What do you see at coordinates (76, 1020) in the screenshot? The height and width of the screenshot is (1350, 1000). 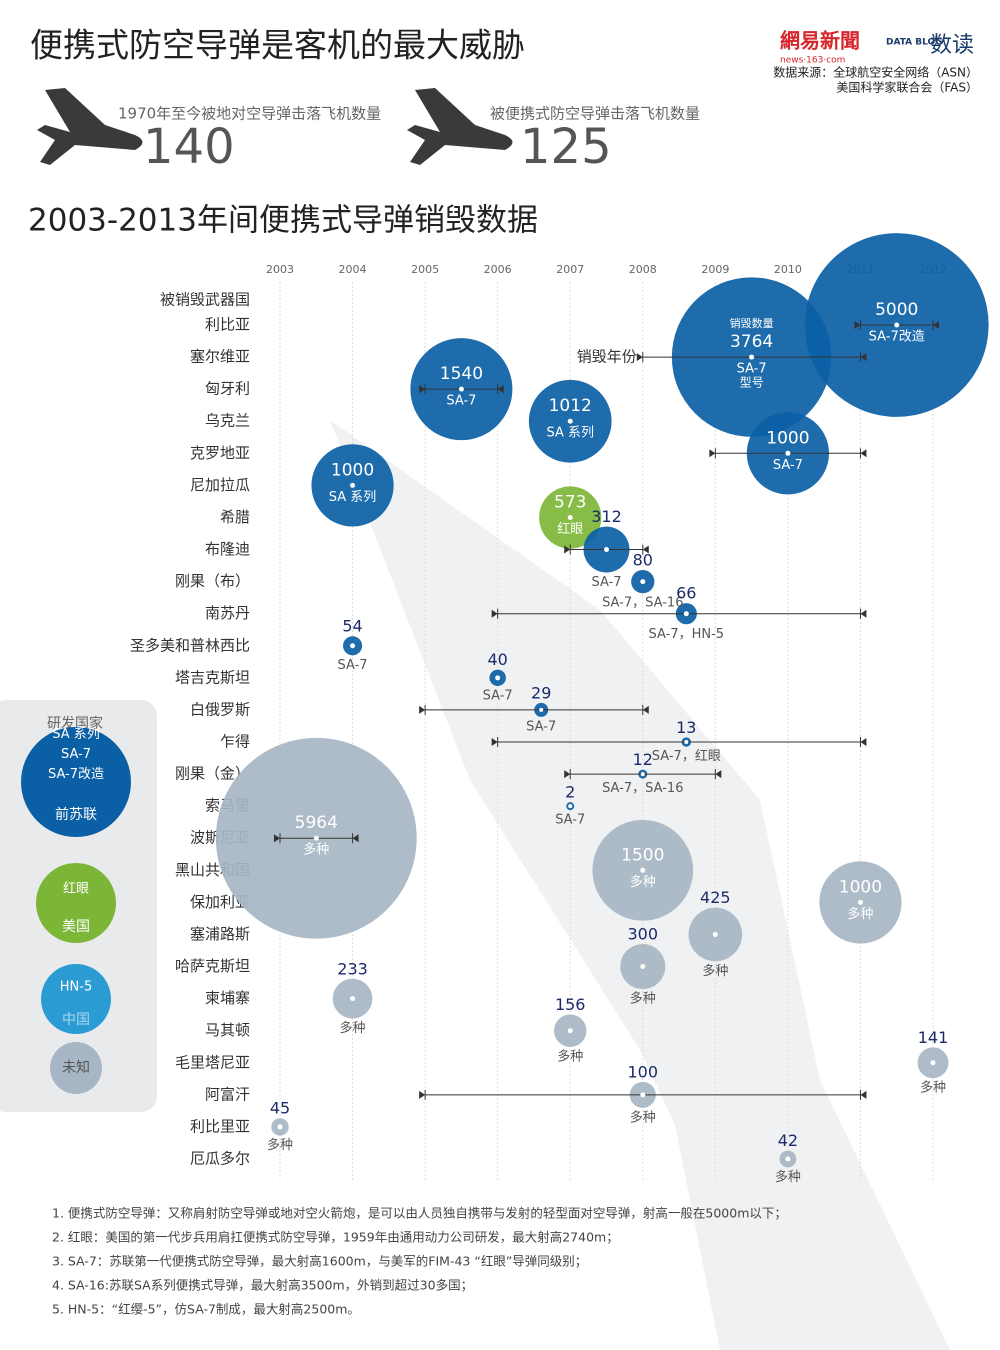 I see `legend-name: 中国` at bounding box center [76, 1020].